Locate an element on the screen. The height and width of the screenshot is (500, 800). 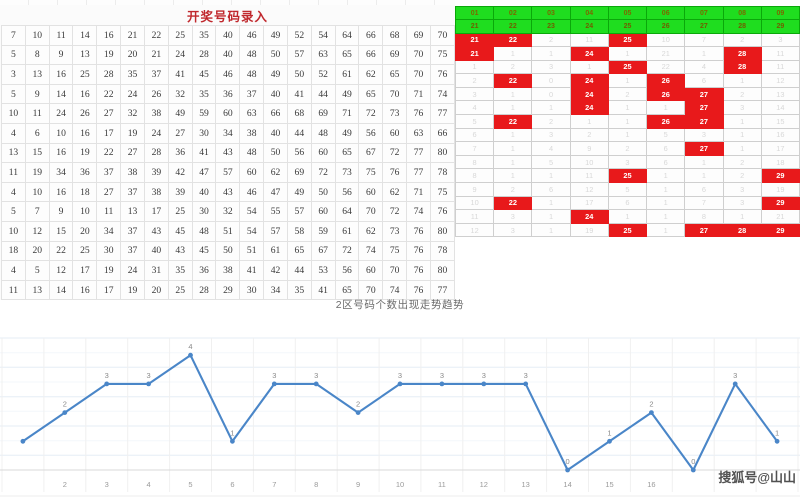
trend-miss-cell: 4 is located at coordinates (551, 148).